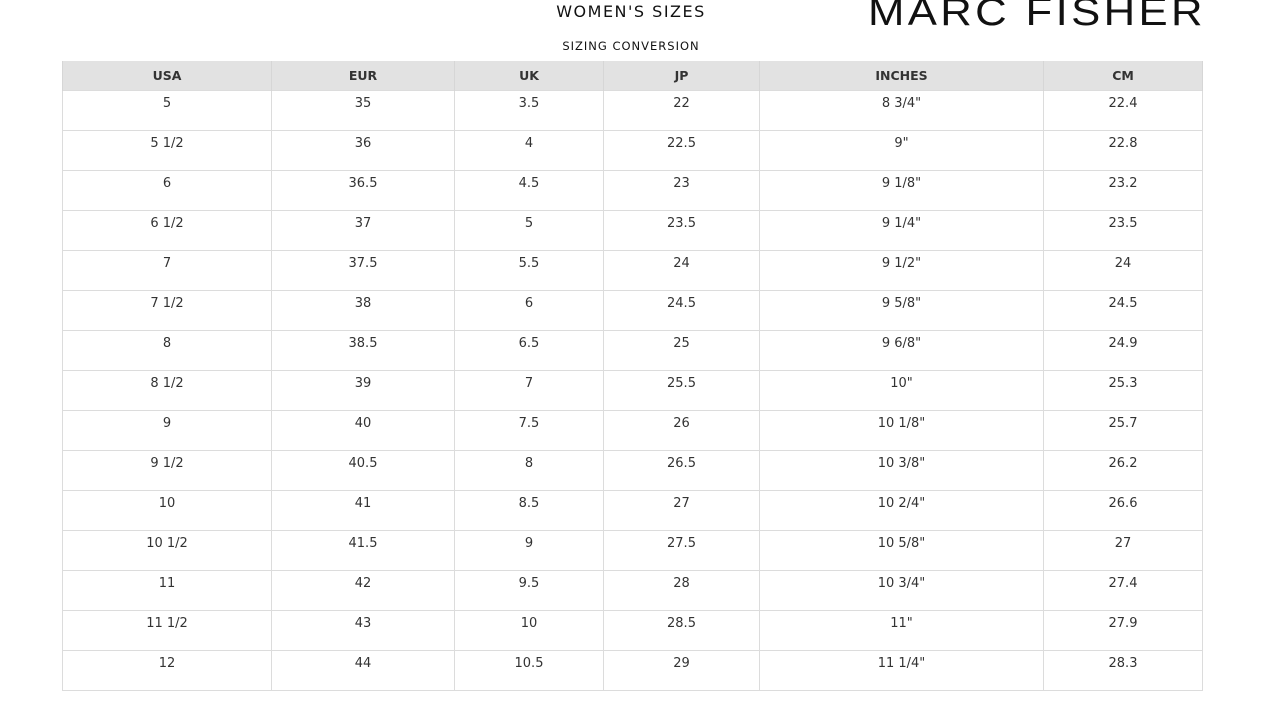  I want to click on cell-uk: 4.5, so click(529, 190).